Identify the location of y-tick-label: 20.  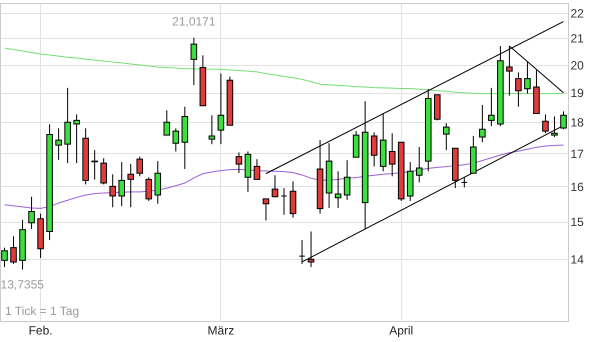
(577, 65).